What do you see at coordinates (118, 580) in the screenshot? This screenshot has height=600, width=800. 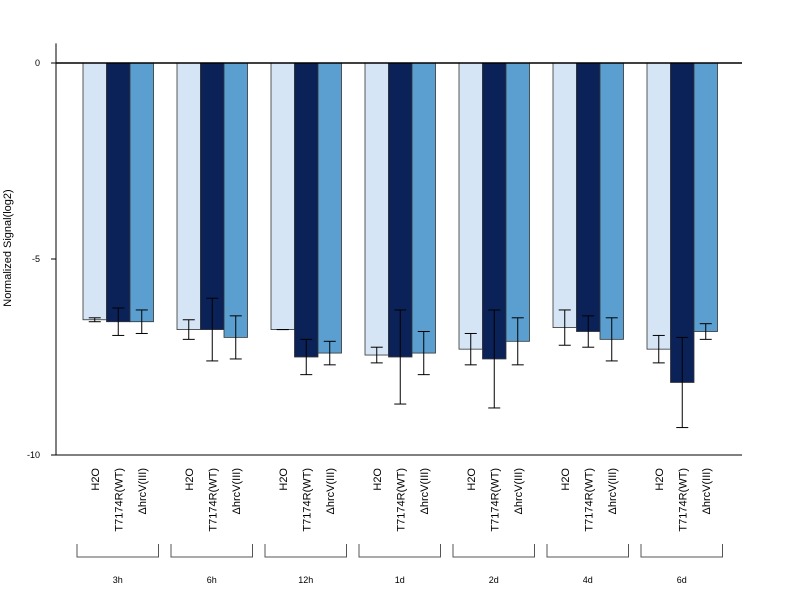 I see `group-label: 3h` at bounding box center [118, 580].